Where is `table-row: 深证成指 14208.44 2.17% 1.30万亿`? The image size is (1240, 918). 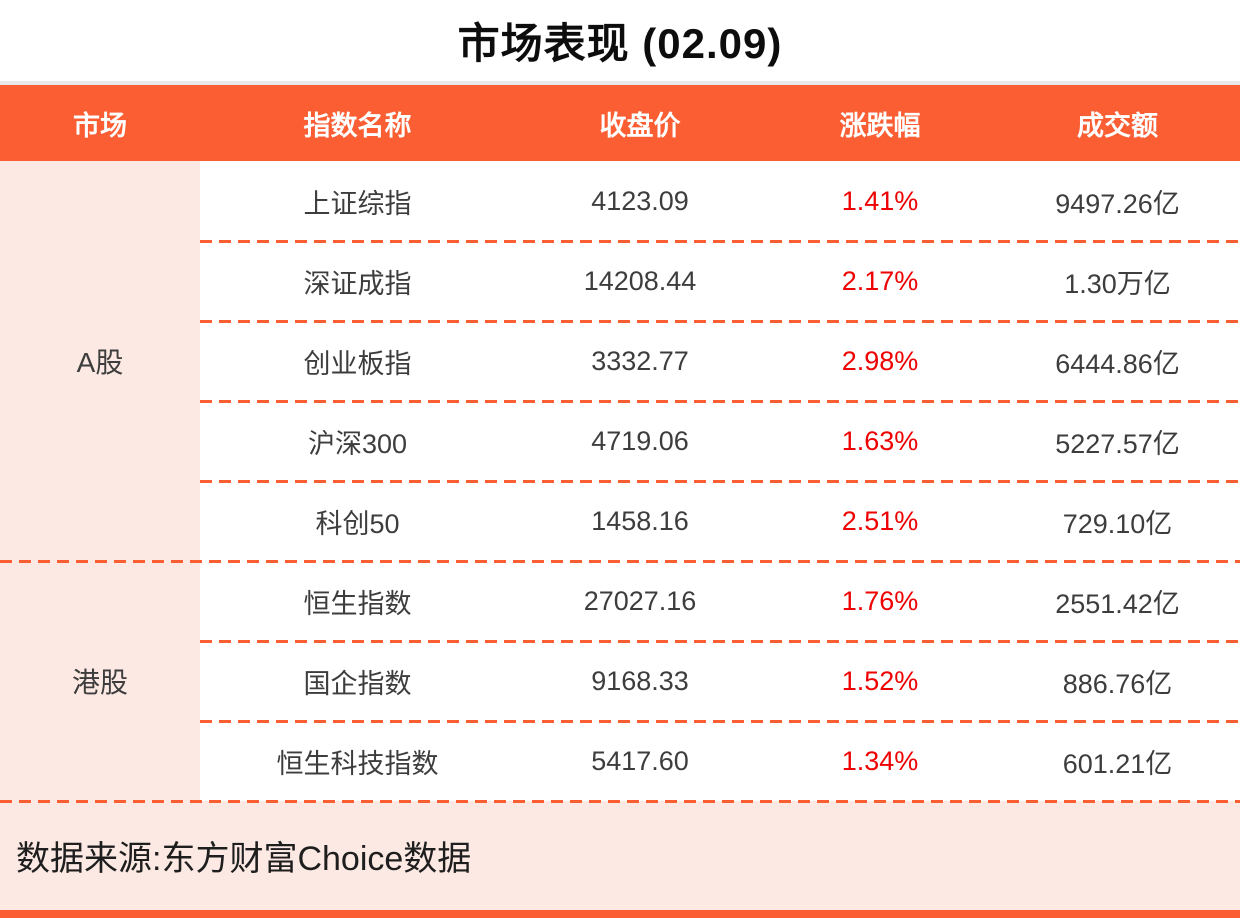
table-row: 深证成指 14208.44 2.17% 1.30万亿 is located at coordinates (720, 282).